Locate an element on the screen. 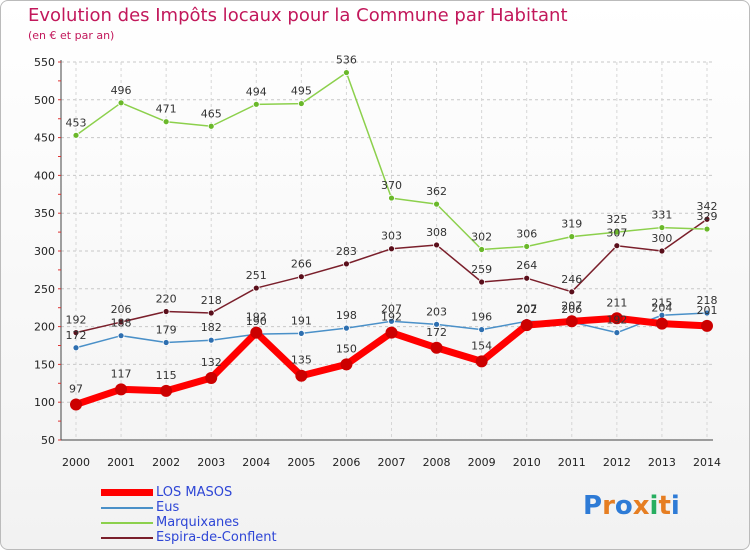  x-tick-label: 2004 is located at coordinates (256, 462).